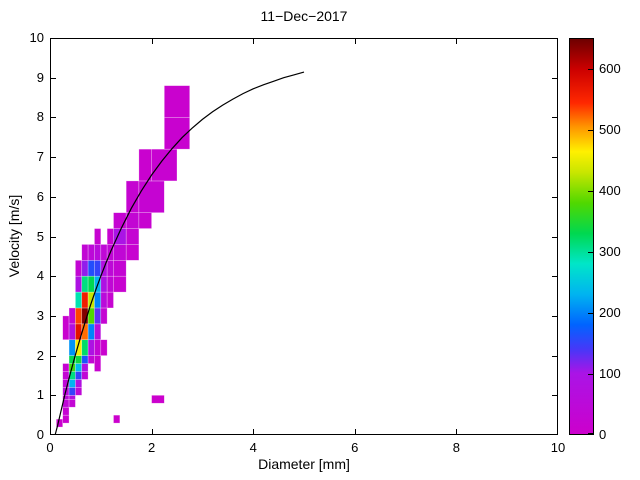 Image resolution: width=640 pixels, height=480 pixels. Describe the element at coordinates (40, 236) in the screenshot. I see `y-tick-label: 5` at that location.